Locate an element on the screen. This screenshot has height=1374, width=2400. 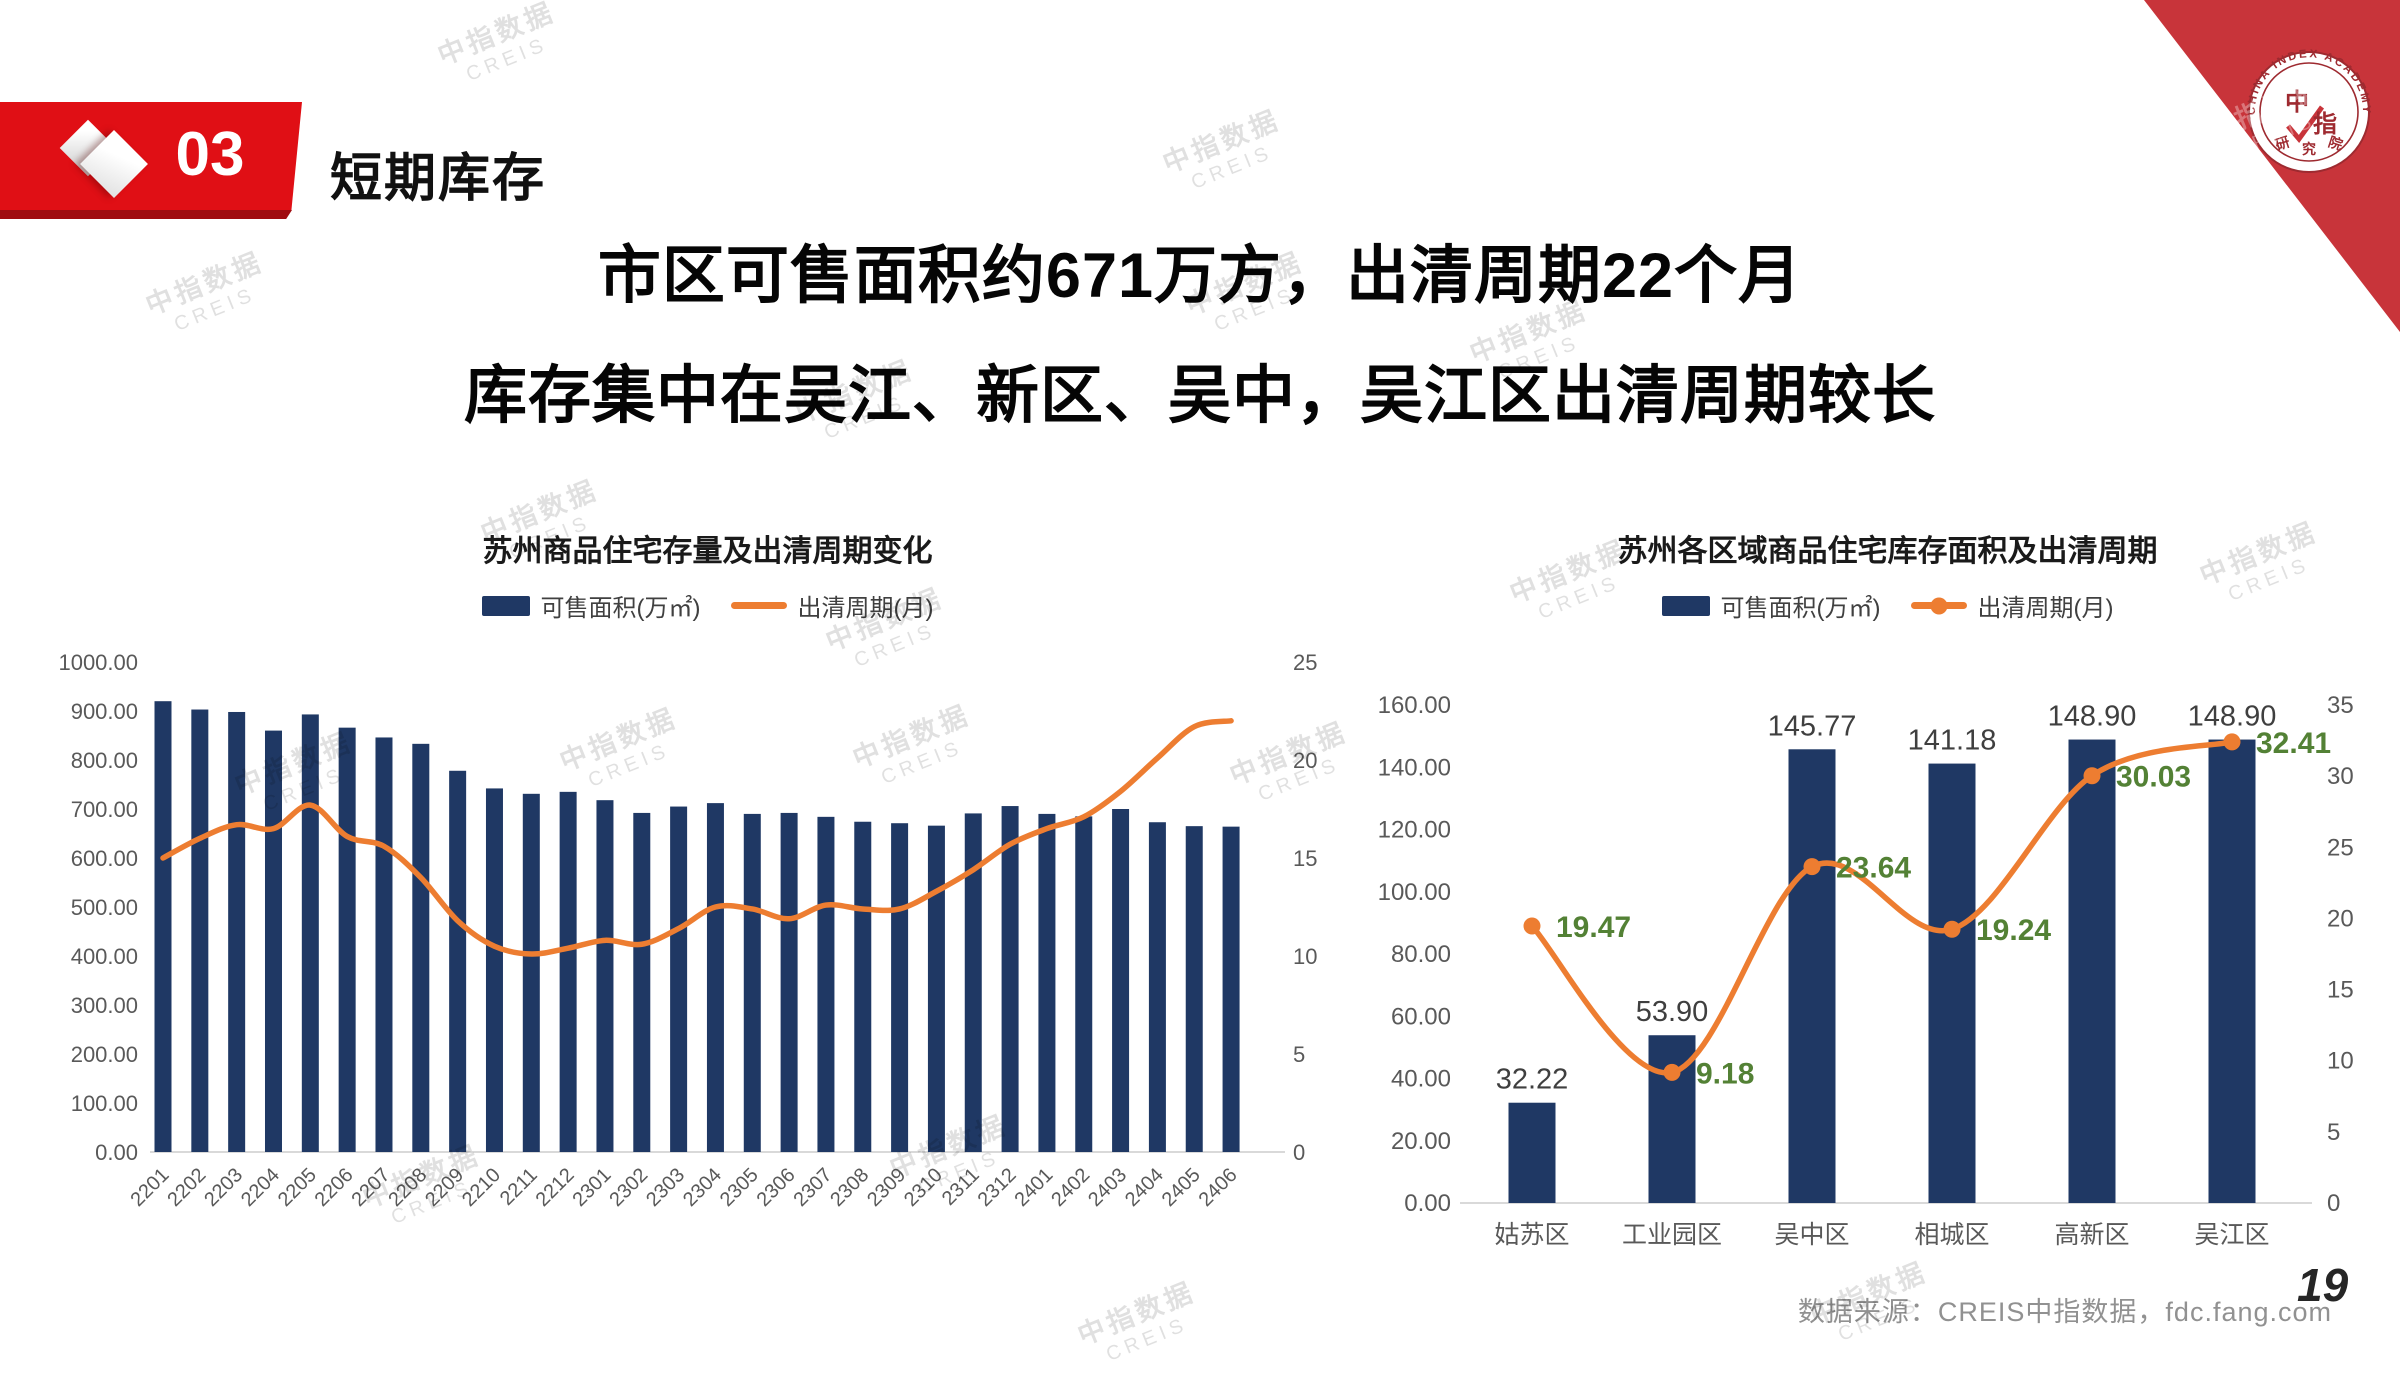
svg-text: 姑苏区 is located at coordinates (1531, 1235).